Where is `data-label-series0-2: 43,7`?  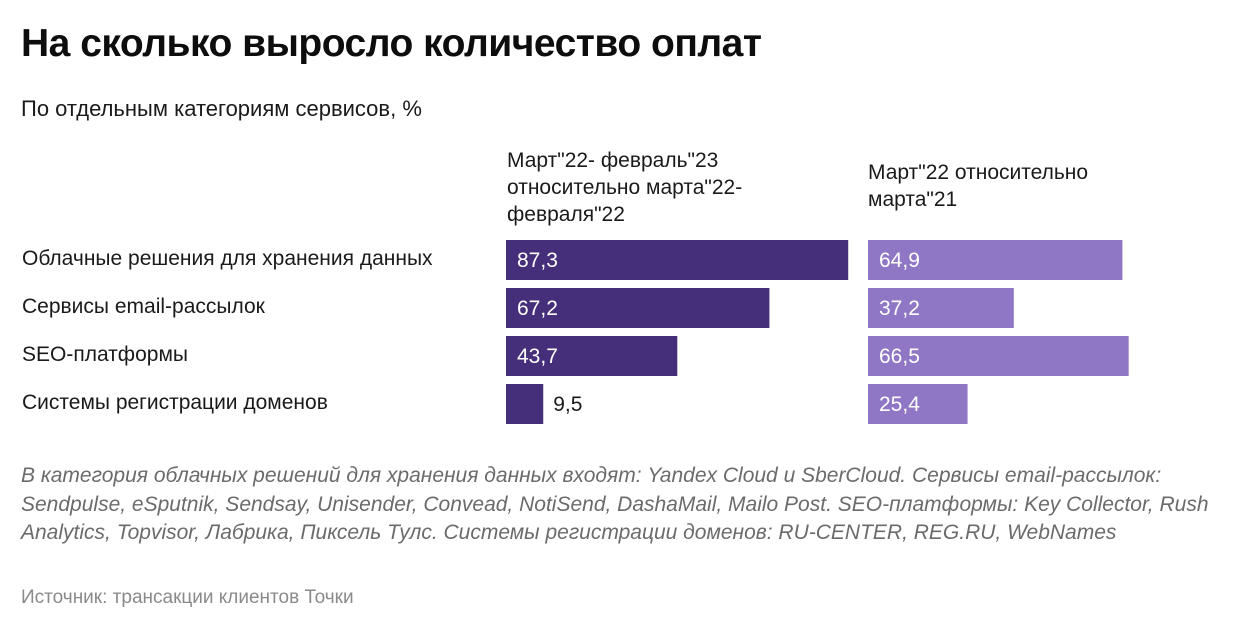
data-label-series0-2: 43,7 is located at coordinates (537, 356).